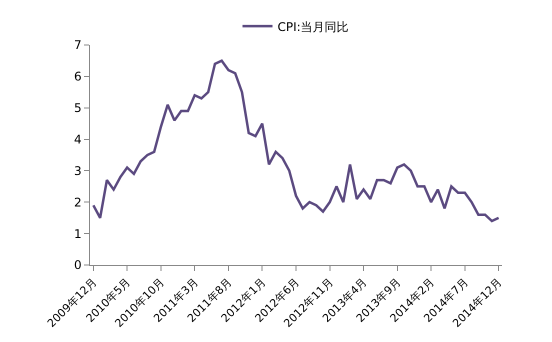 The image size is (552, 342). What do you see at coordinates (78, 45) in the screenshot?
I see `y-tick-label: 7` at bounding box center [78, 45].